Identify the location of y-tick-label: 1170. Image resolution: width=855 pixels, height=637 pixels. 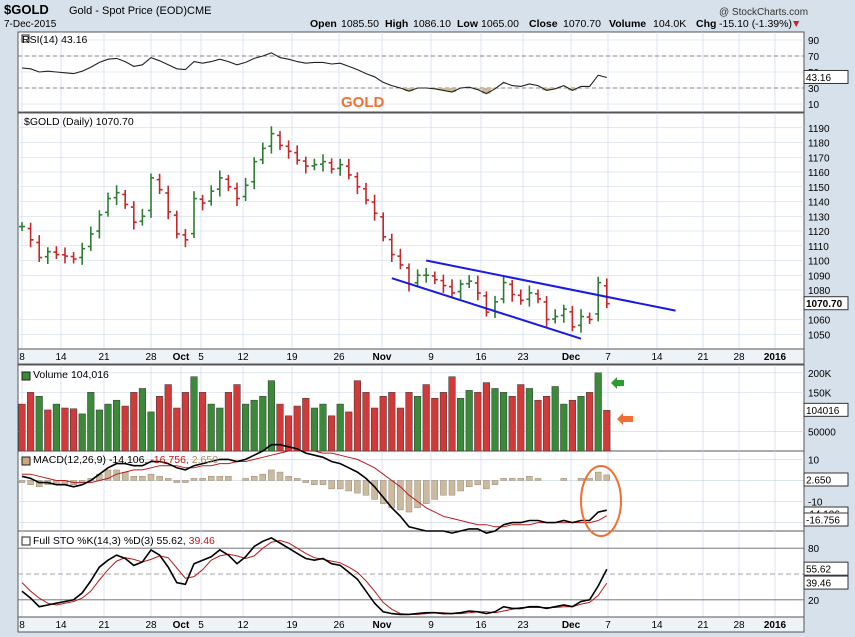
(819, 158).